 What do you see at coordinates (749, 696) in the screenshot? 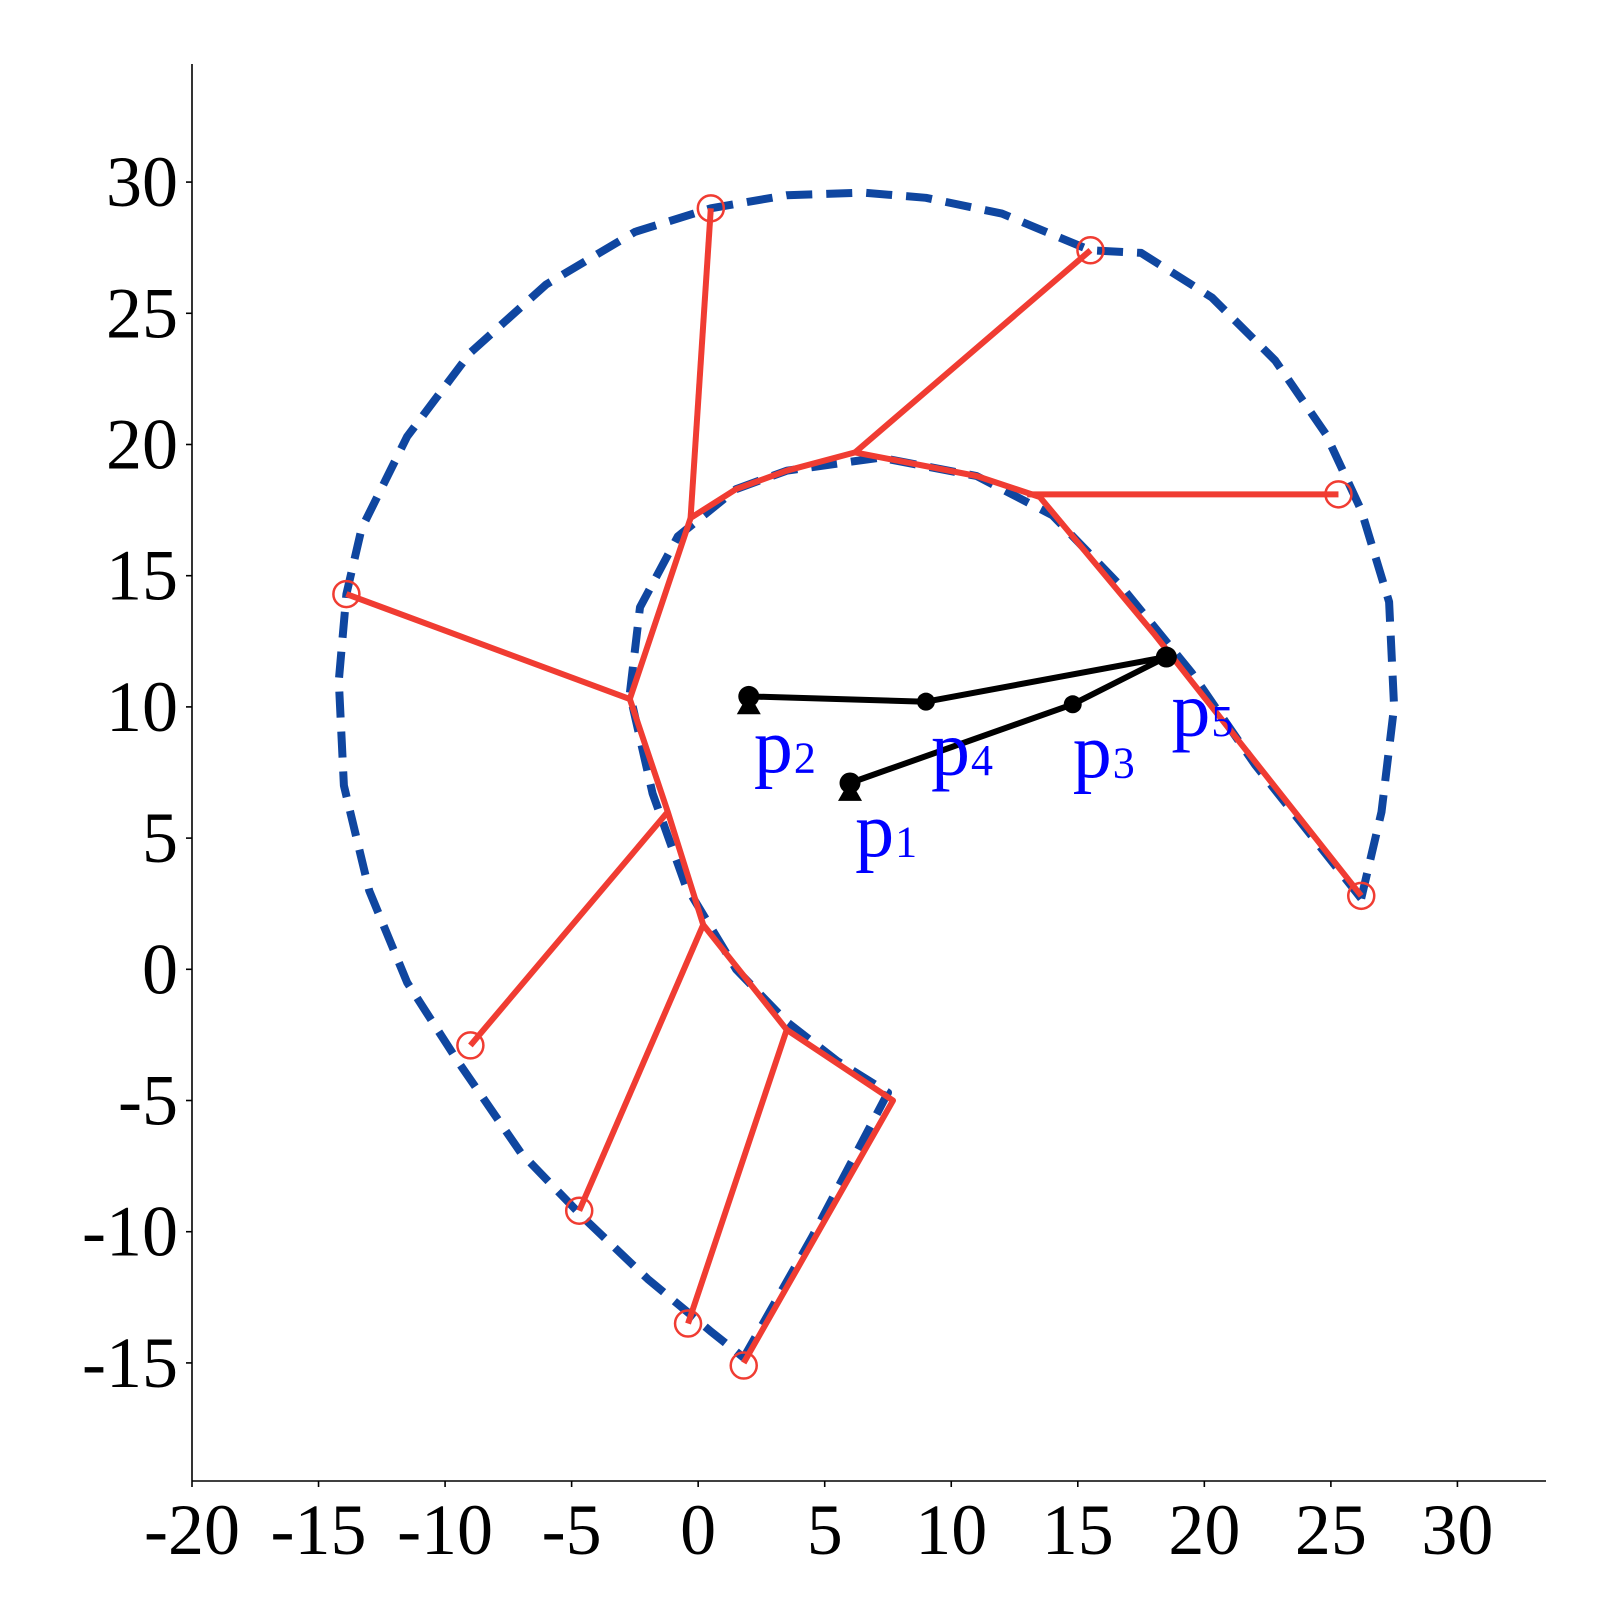
I see `path-point-p2` at bounding box center [749, 696].